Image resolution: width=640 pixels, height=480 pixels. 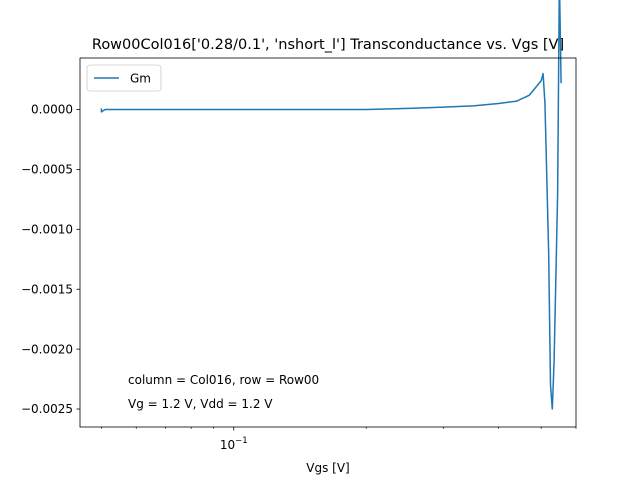 What do you see at coordinates (47, 289) in the screenshot?
I see `y-tick-label: −0.0015` at bounding box center [47, 289].